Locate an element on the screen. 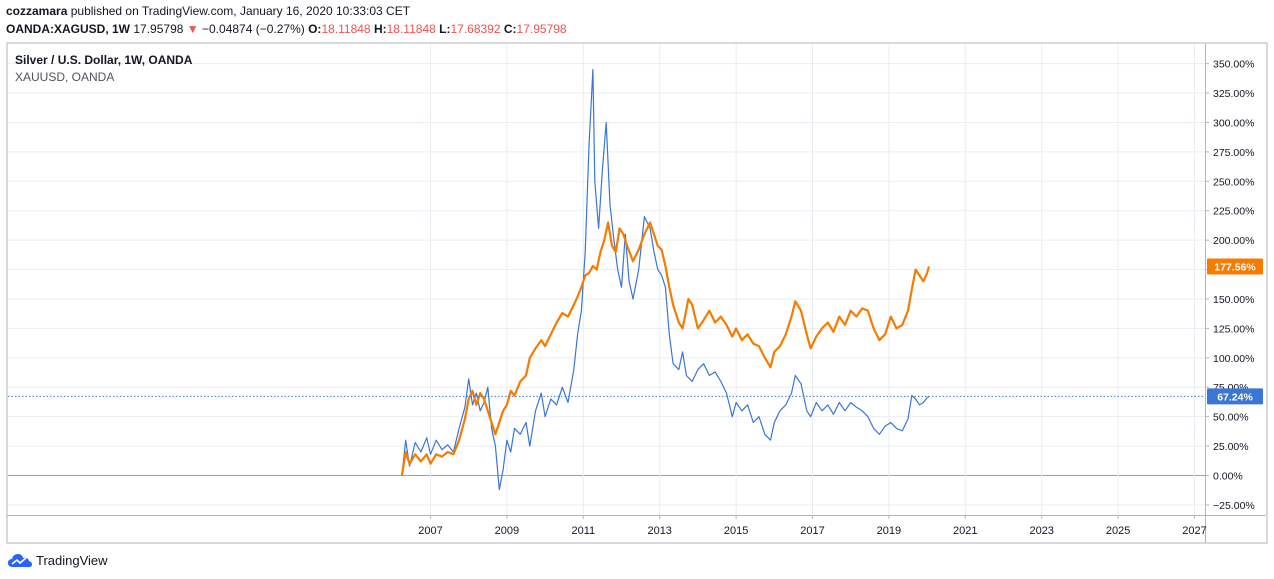 Image resolution: width=1274 pixels, height=579 pixels. x-tick-label: 2011 is located at coordinates (583, 531).